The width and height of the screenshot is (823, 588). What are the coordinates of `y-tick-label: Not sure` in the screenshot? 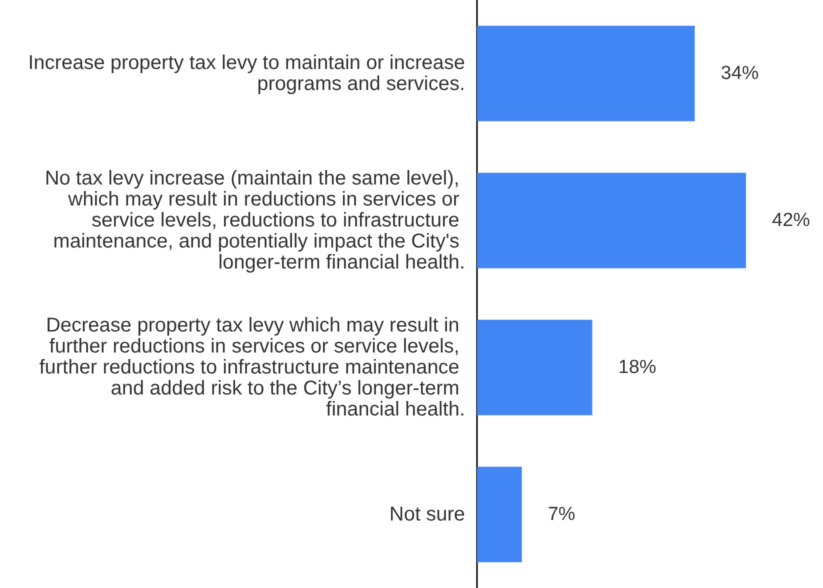 It's located at (427, 515).